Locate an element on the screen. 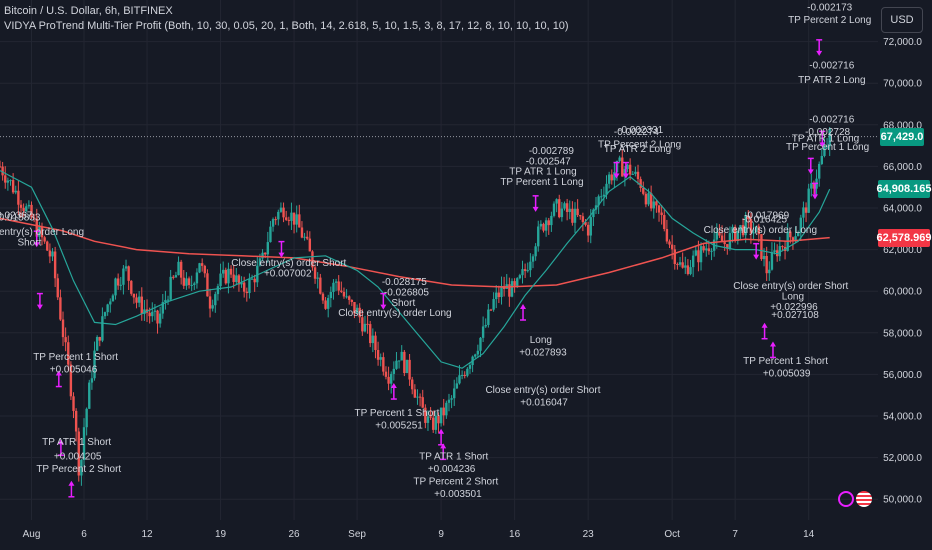  x-tick-label: Oct is located at coordinates (672, 534).